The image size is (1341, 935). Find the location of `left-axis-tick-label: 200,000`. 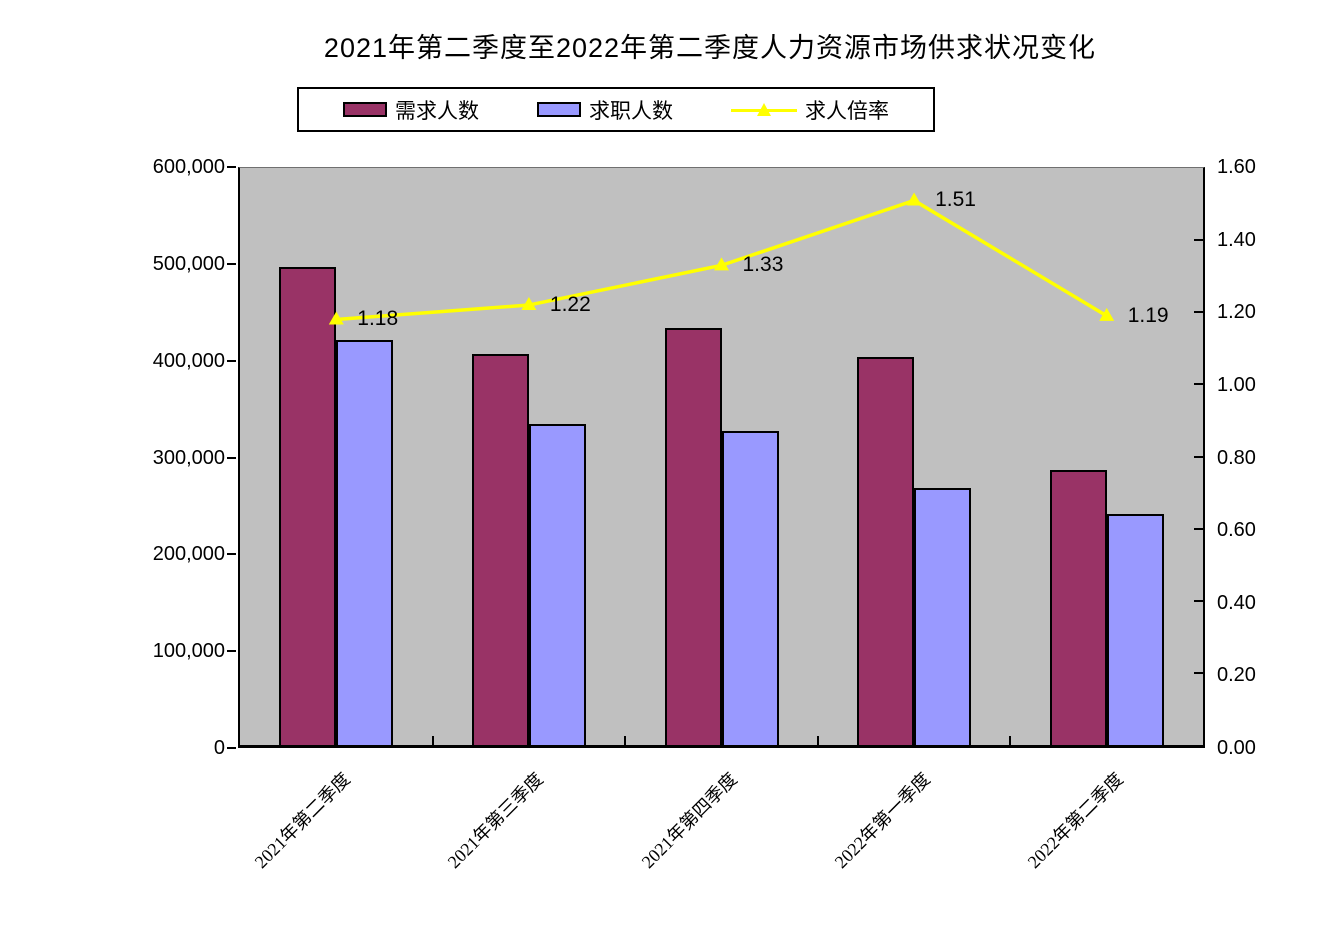

left-axis-tick-label: 200,000 is located at coordinates (188, 554).